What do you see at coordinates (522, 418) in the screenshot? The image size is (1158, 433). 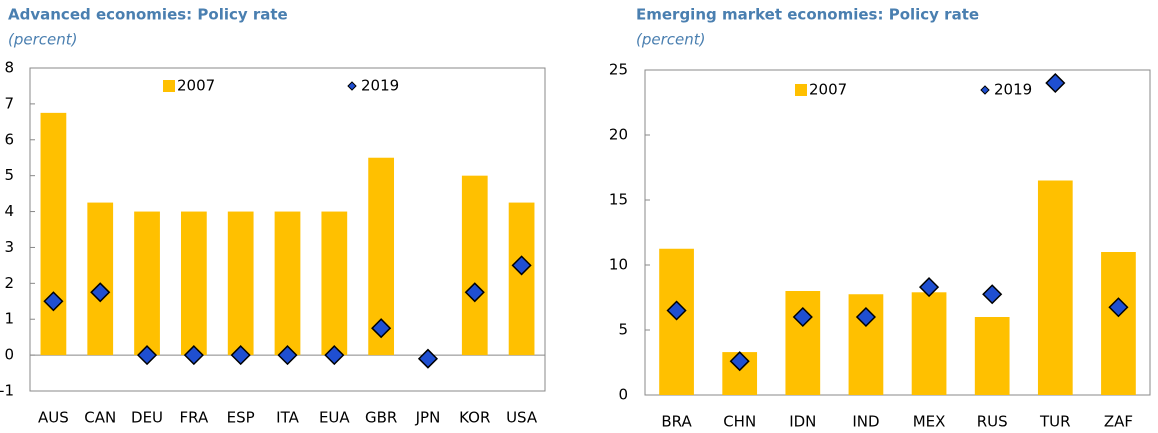 I see `x-tick-label: USA` at bounding box center [522, 418].